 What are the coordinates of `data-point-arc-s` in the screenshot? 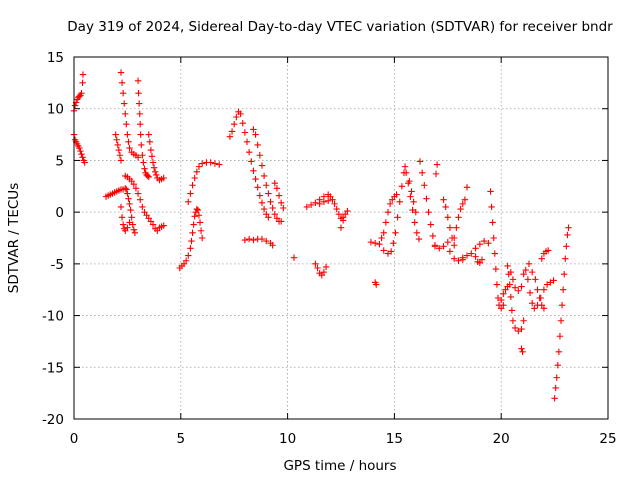 It's located at (319, 204).